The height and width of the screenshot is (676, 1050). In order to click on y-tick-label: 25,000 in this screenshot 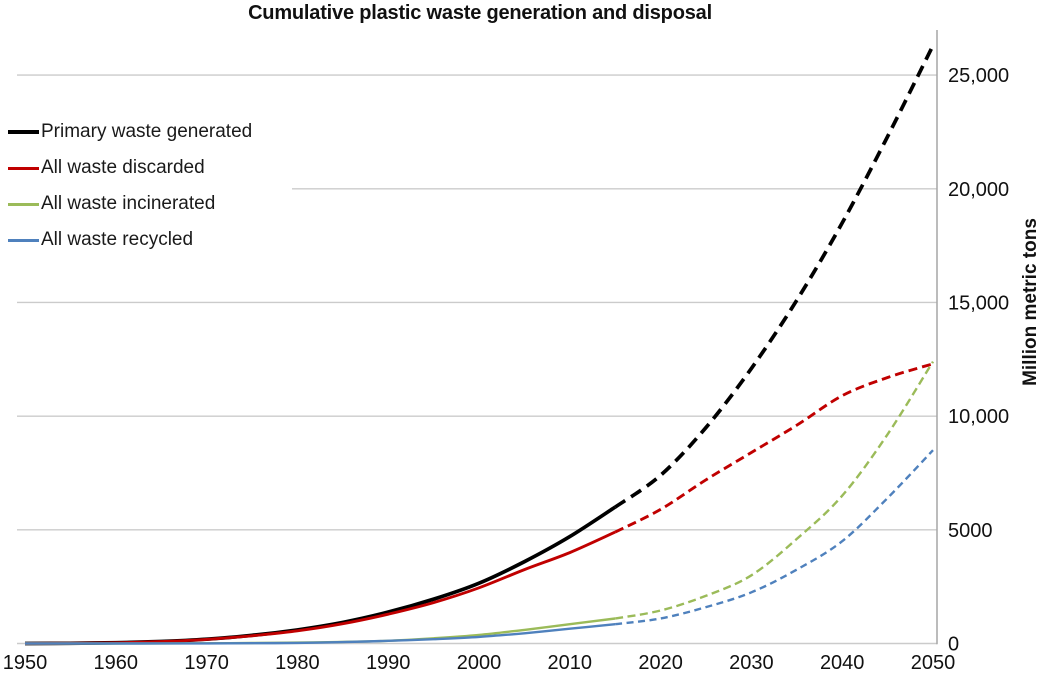, I will do `click(978, 76)`.